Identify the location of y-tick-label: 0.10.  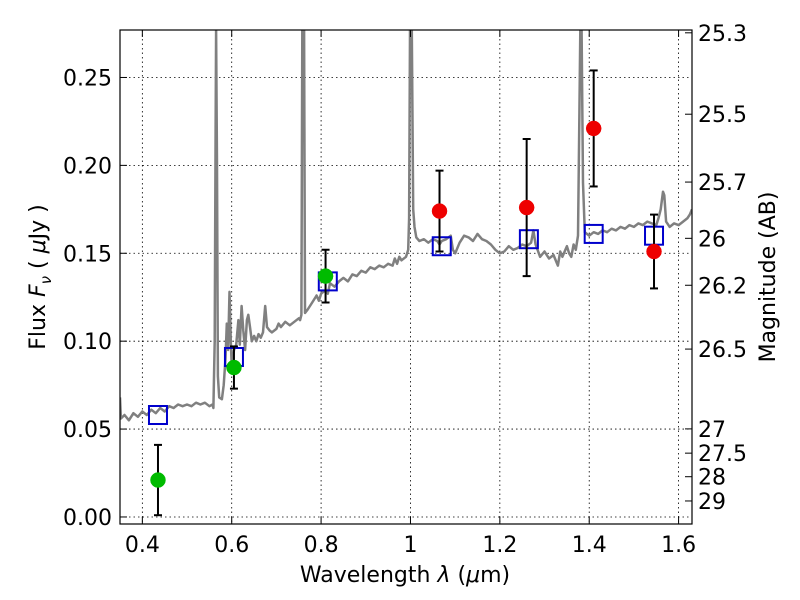
(87, 342).